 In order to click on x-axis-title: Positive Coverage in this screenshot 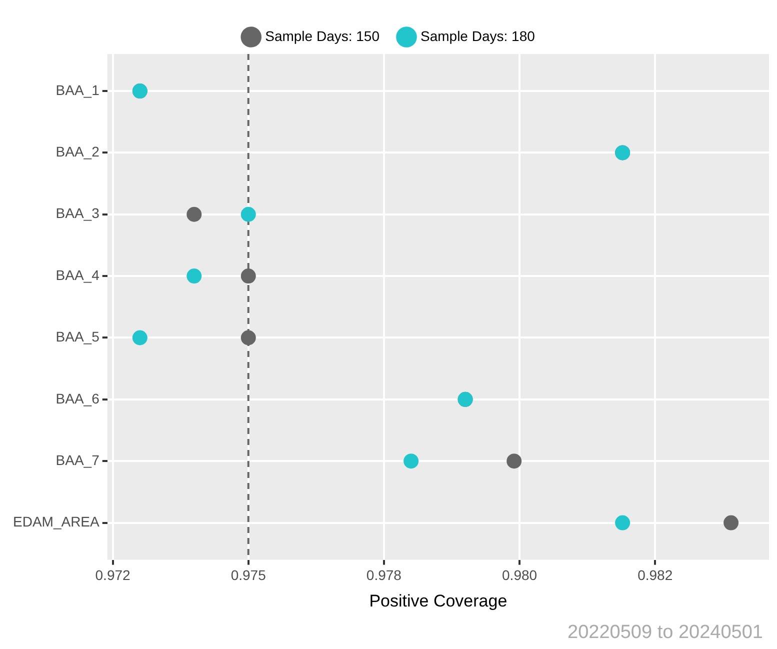, I will do `click(438, 600)`.